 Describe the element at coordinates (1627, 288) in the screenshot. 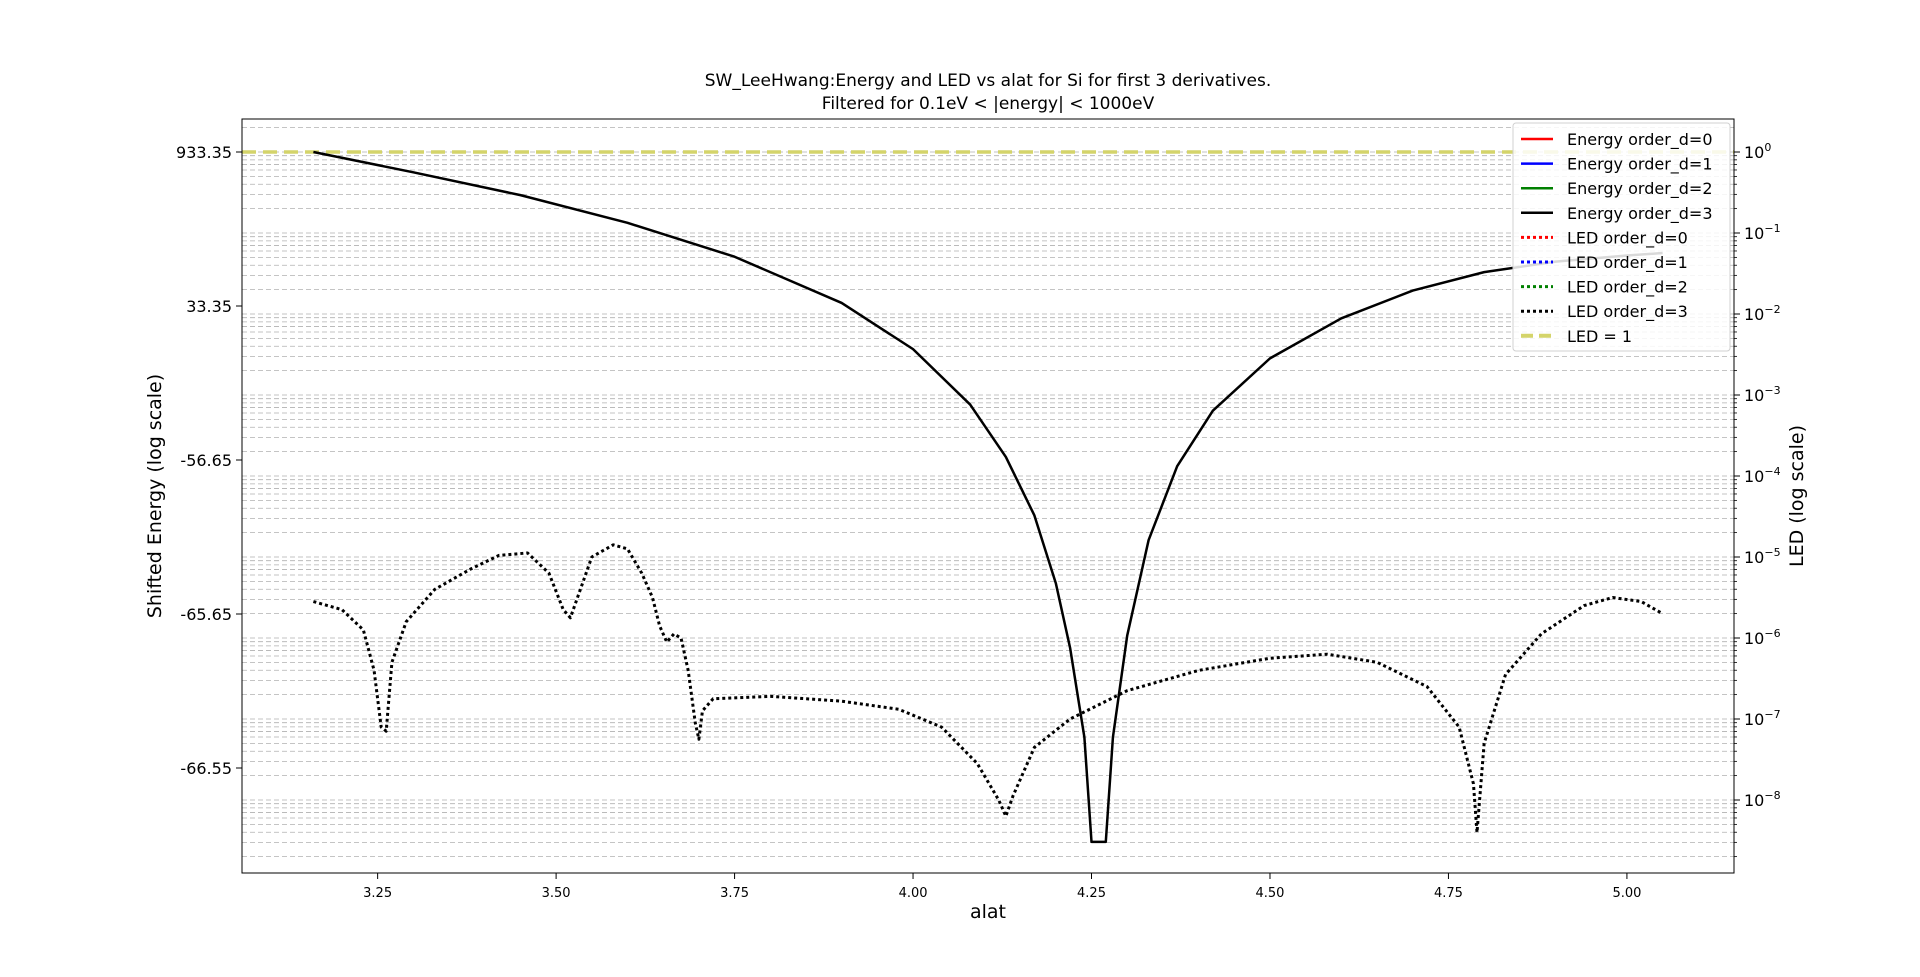

I see `legend-label: LED order_d=2` at that location.